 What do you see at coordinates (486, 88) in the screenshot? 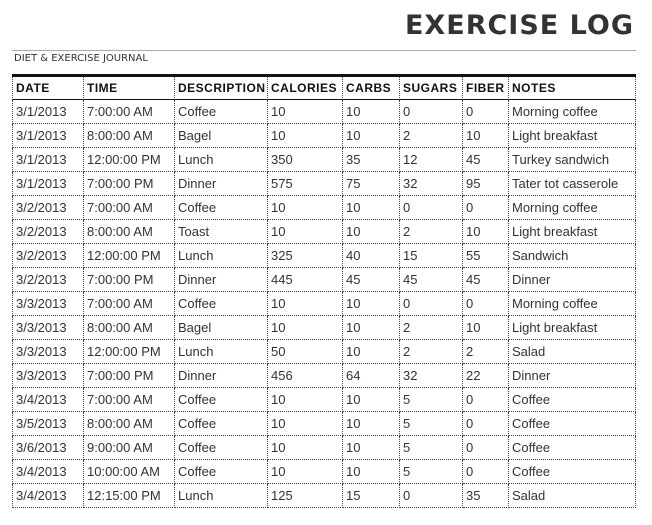
I see `column-header: FIBER` at bounding box center [486, 88].